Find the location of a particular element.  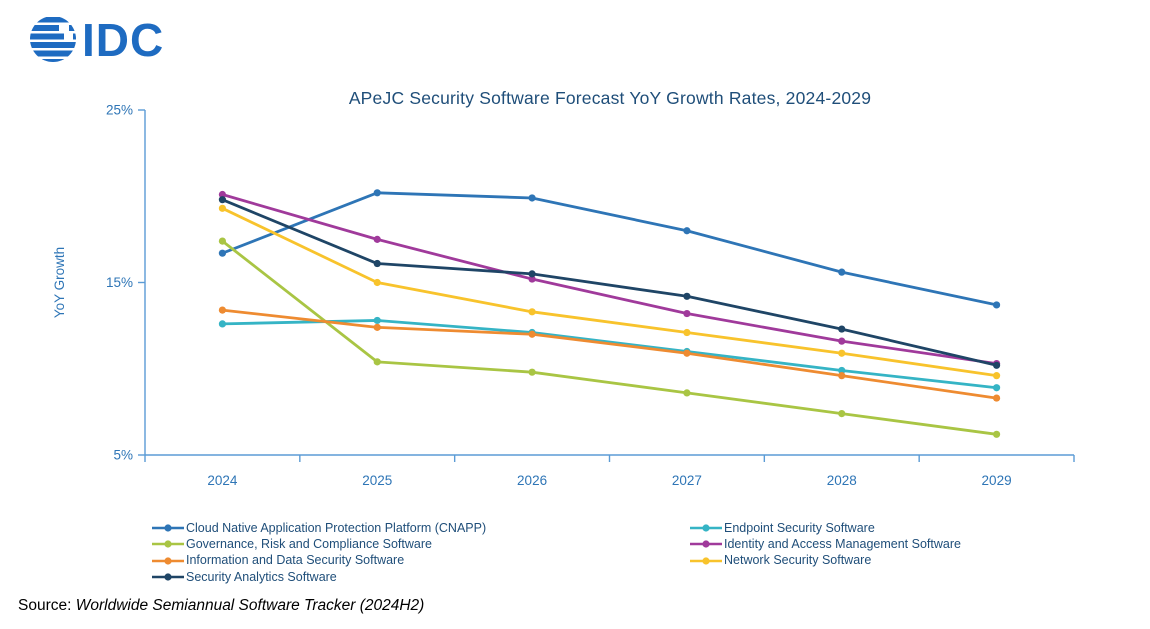

legend-label: Endpoint Security Software is located at coordinates (799, 527).